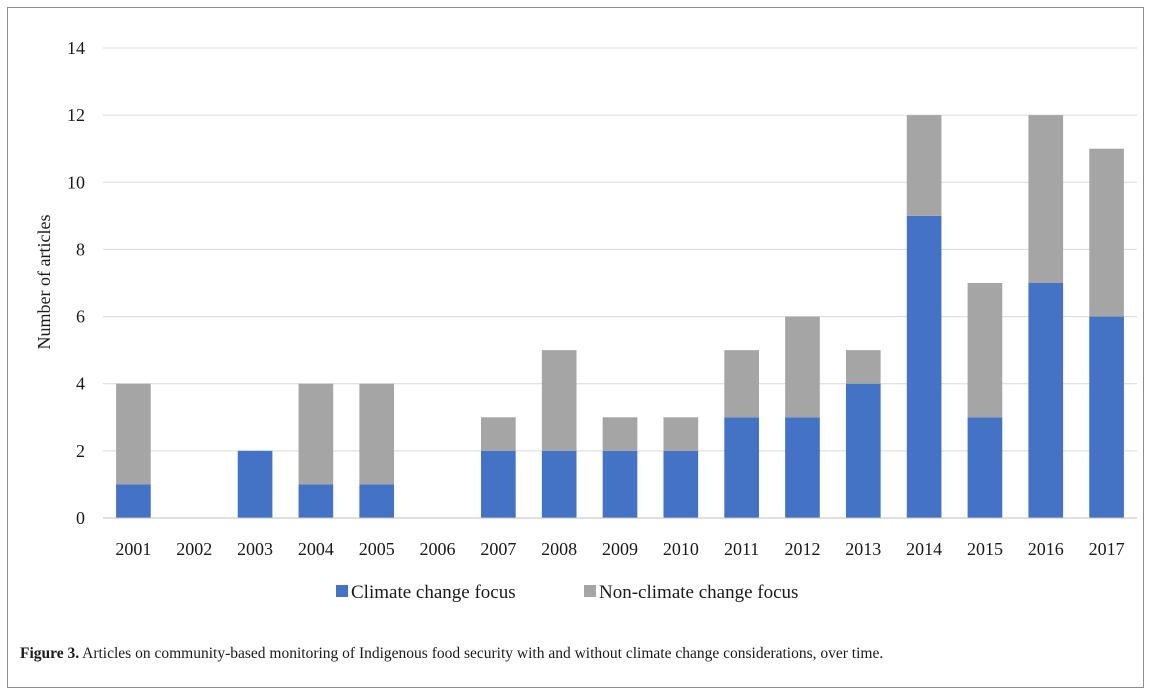  What do you see at coordinates (316, 549) in the screenshot?
I see `x-tick-label: 2004` at bounding box center [316, 549].